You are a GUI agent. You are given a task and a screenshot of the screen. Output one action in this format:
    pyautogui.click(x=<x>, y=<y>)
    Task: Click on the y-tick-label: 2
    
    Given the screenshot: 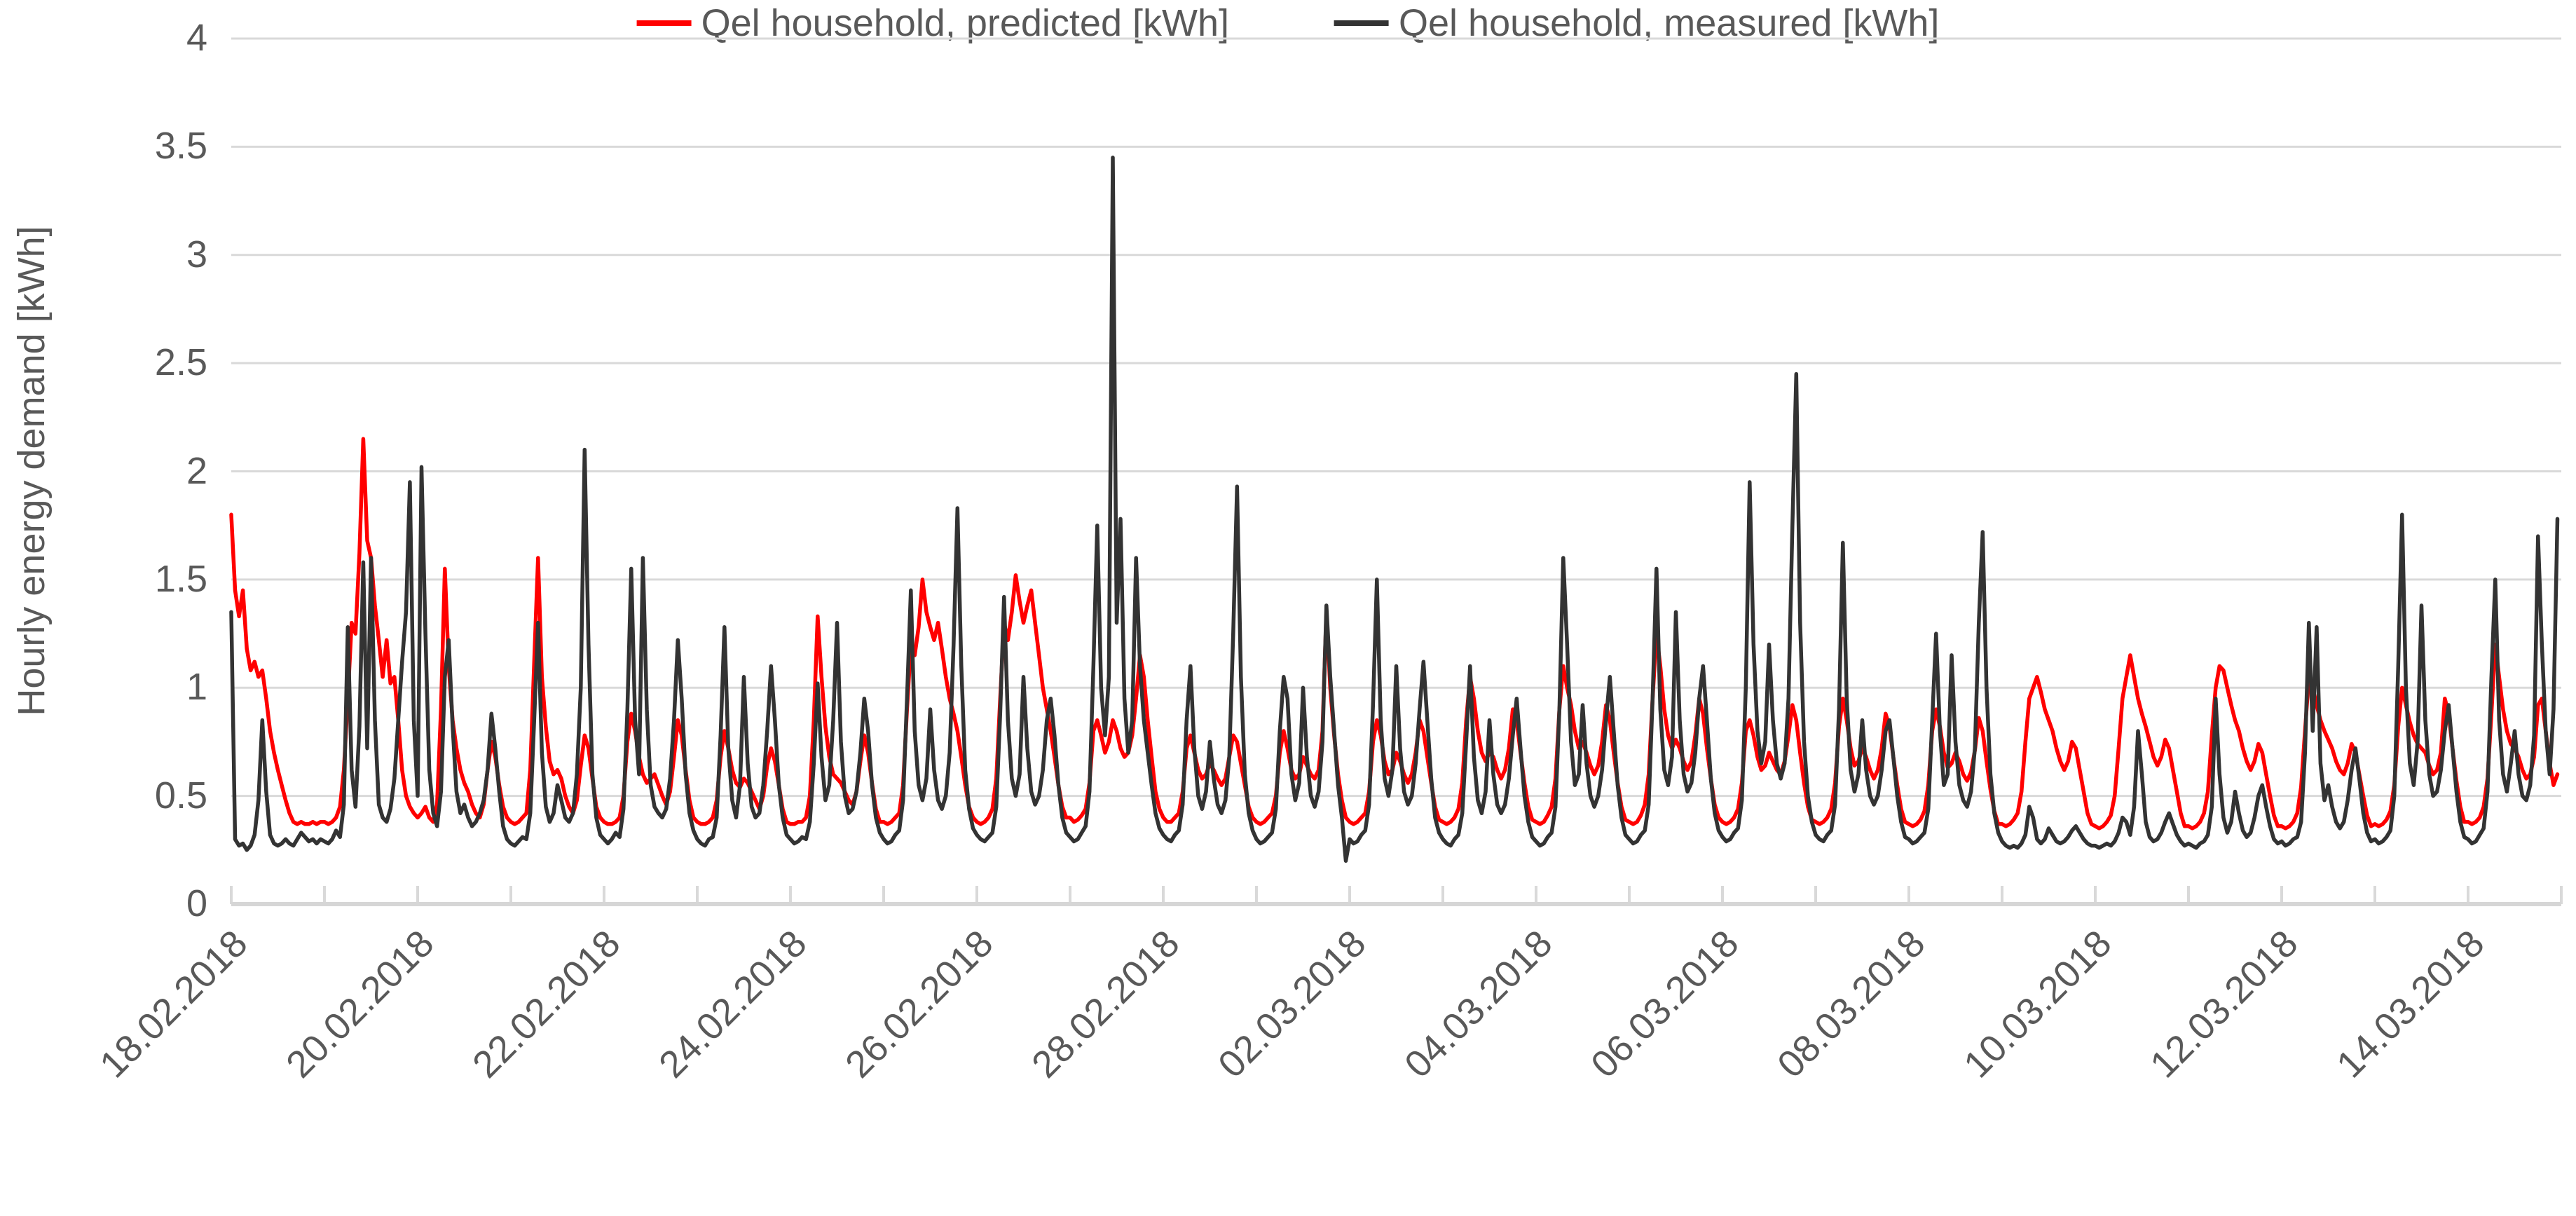 What is the action you would take?
    pyautogui.click(x=196, y=470)
    